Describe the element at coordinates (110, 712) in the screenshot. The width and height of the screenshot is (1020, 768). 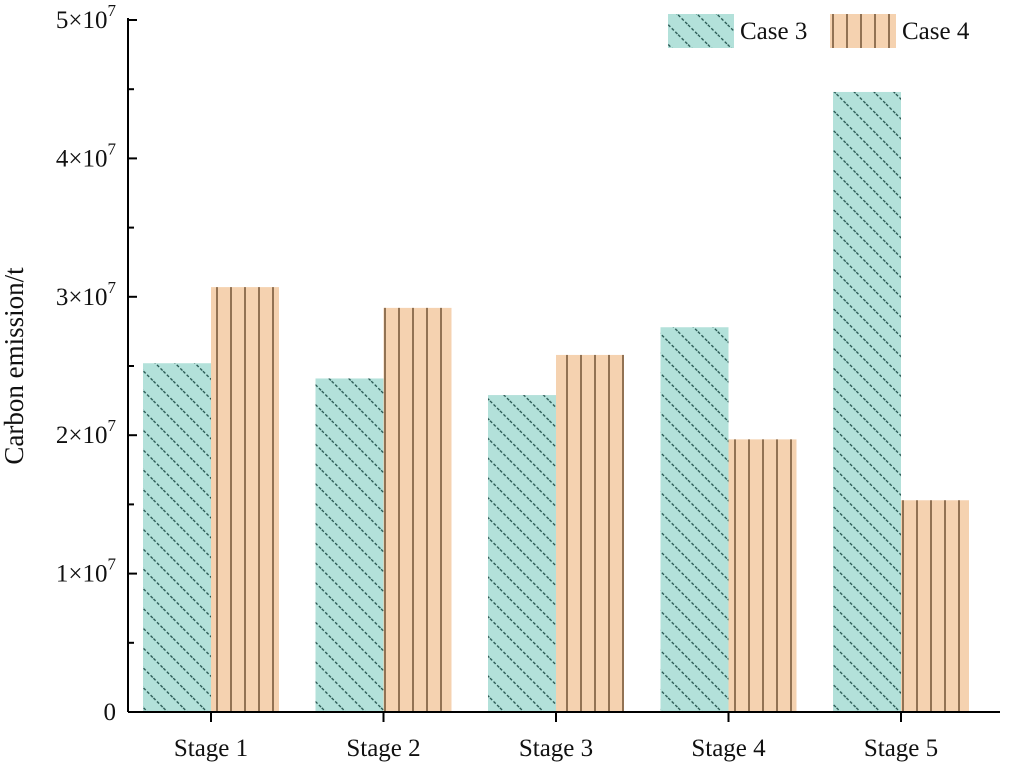
I see `y-tick-label: 0` at that location.